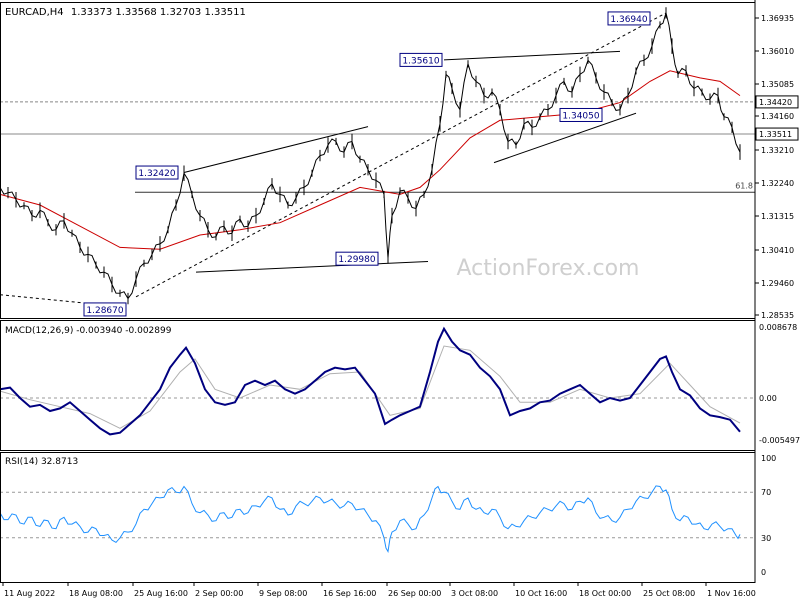  What do you see at coordinates (778, 327) in the screenshot?
I see `macd-axis-label: 0.008678` at bounding box center [778, 327].